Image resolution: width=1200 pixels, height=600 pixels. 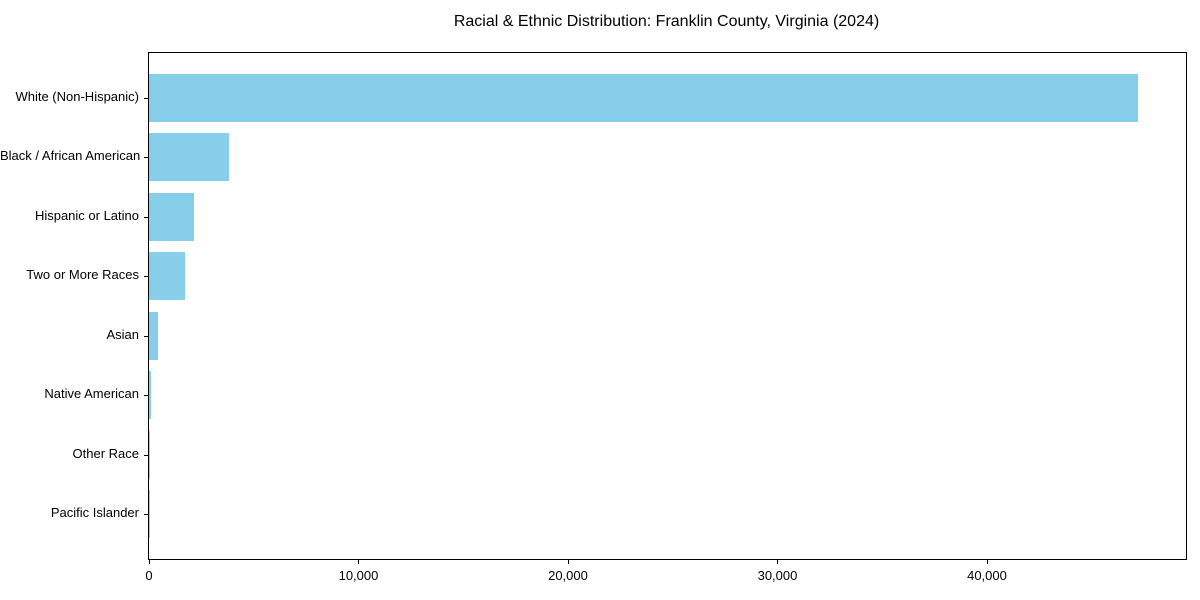 What do you see at coordinates (358, 575) in the screenshot?
I see `x-axis-tick-label: 10,000` at bounding box center [358, 575].